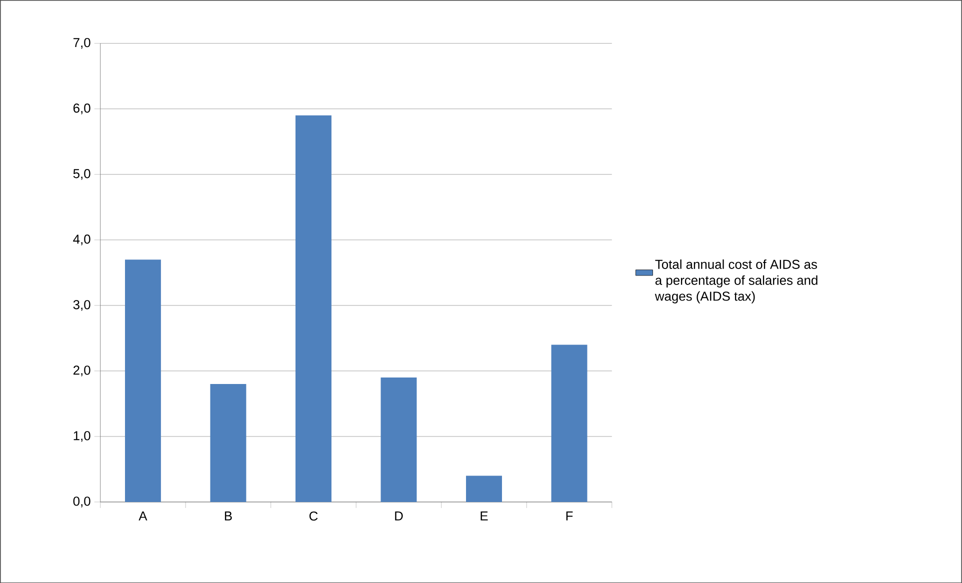 This screenshot has height=583, width=962. Describe the element at coordinates (81, 108) in the screenshot. I see `y-tick-label: 6,0` at that location.